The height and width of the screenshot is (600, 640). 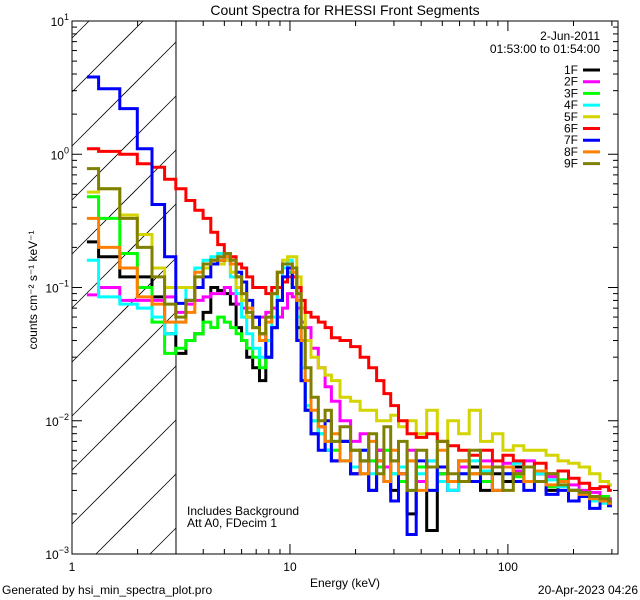 I want to click on legend-label: 9F, so click(x=571, y=164).